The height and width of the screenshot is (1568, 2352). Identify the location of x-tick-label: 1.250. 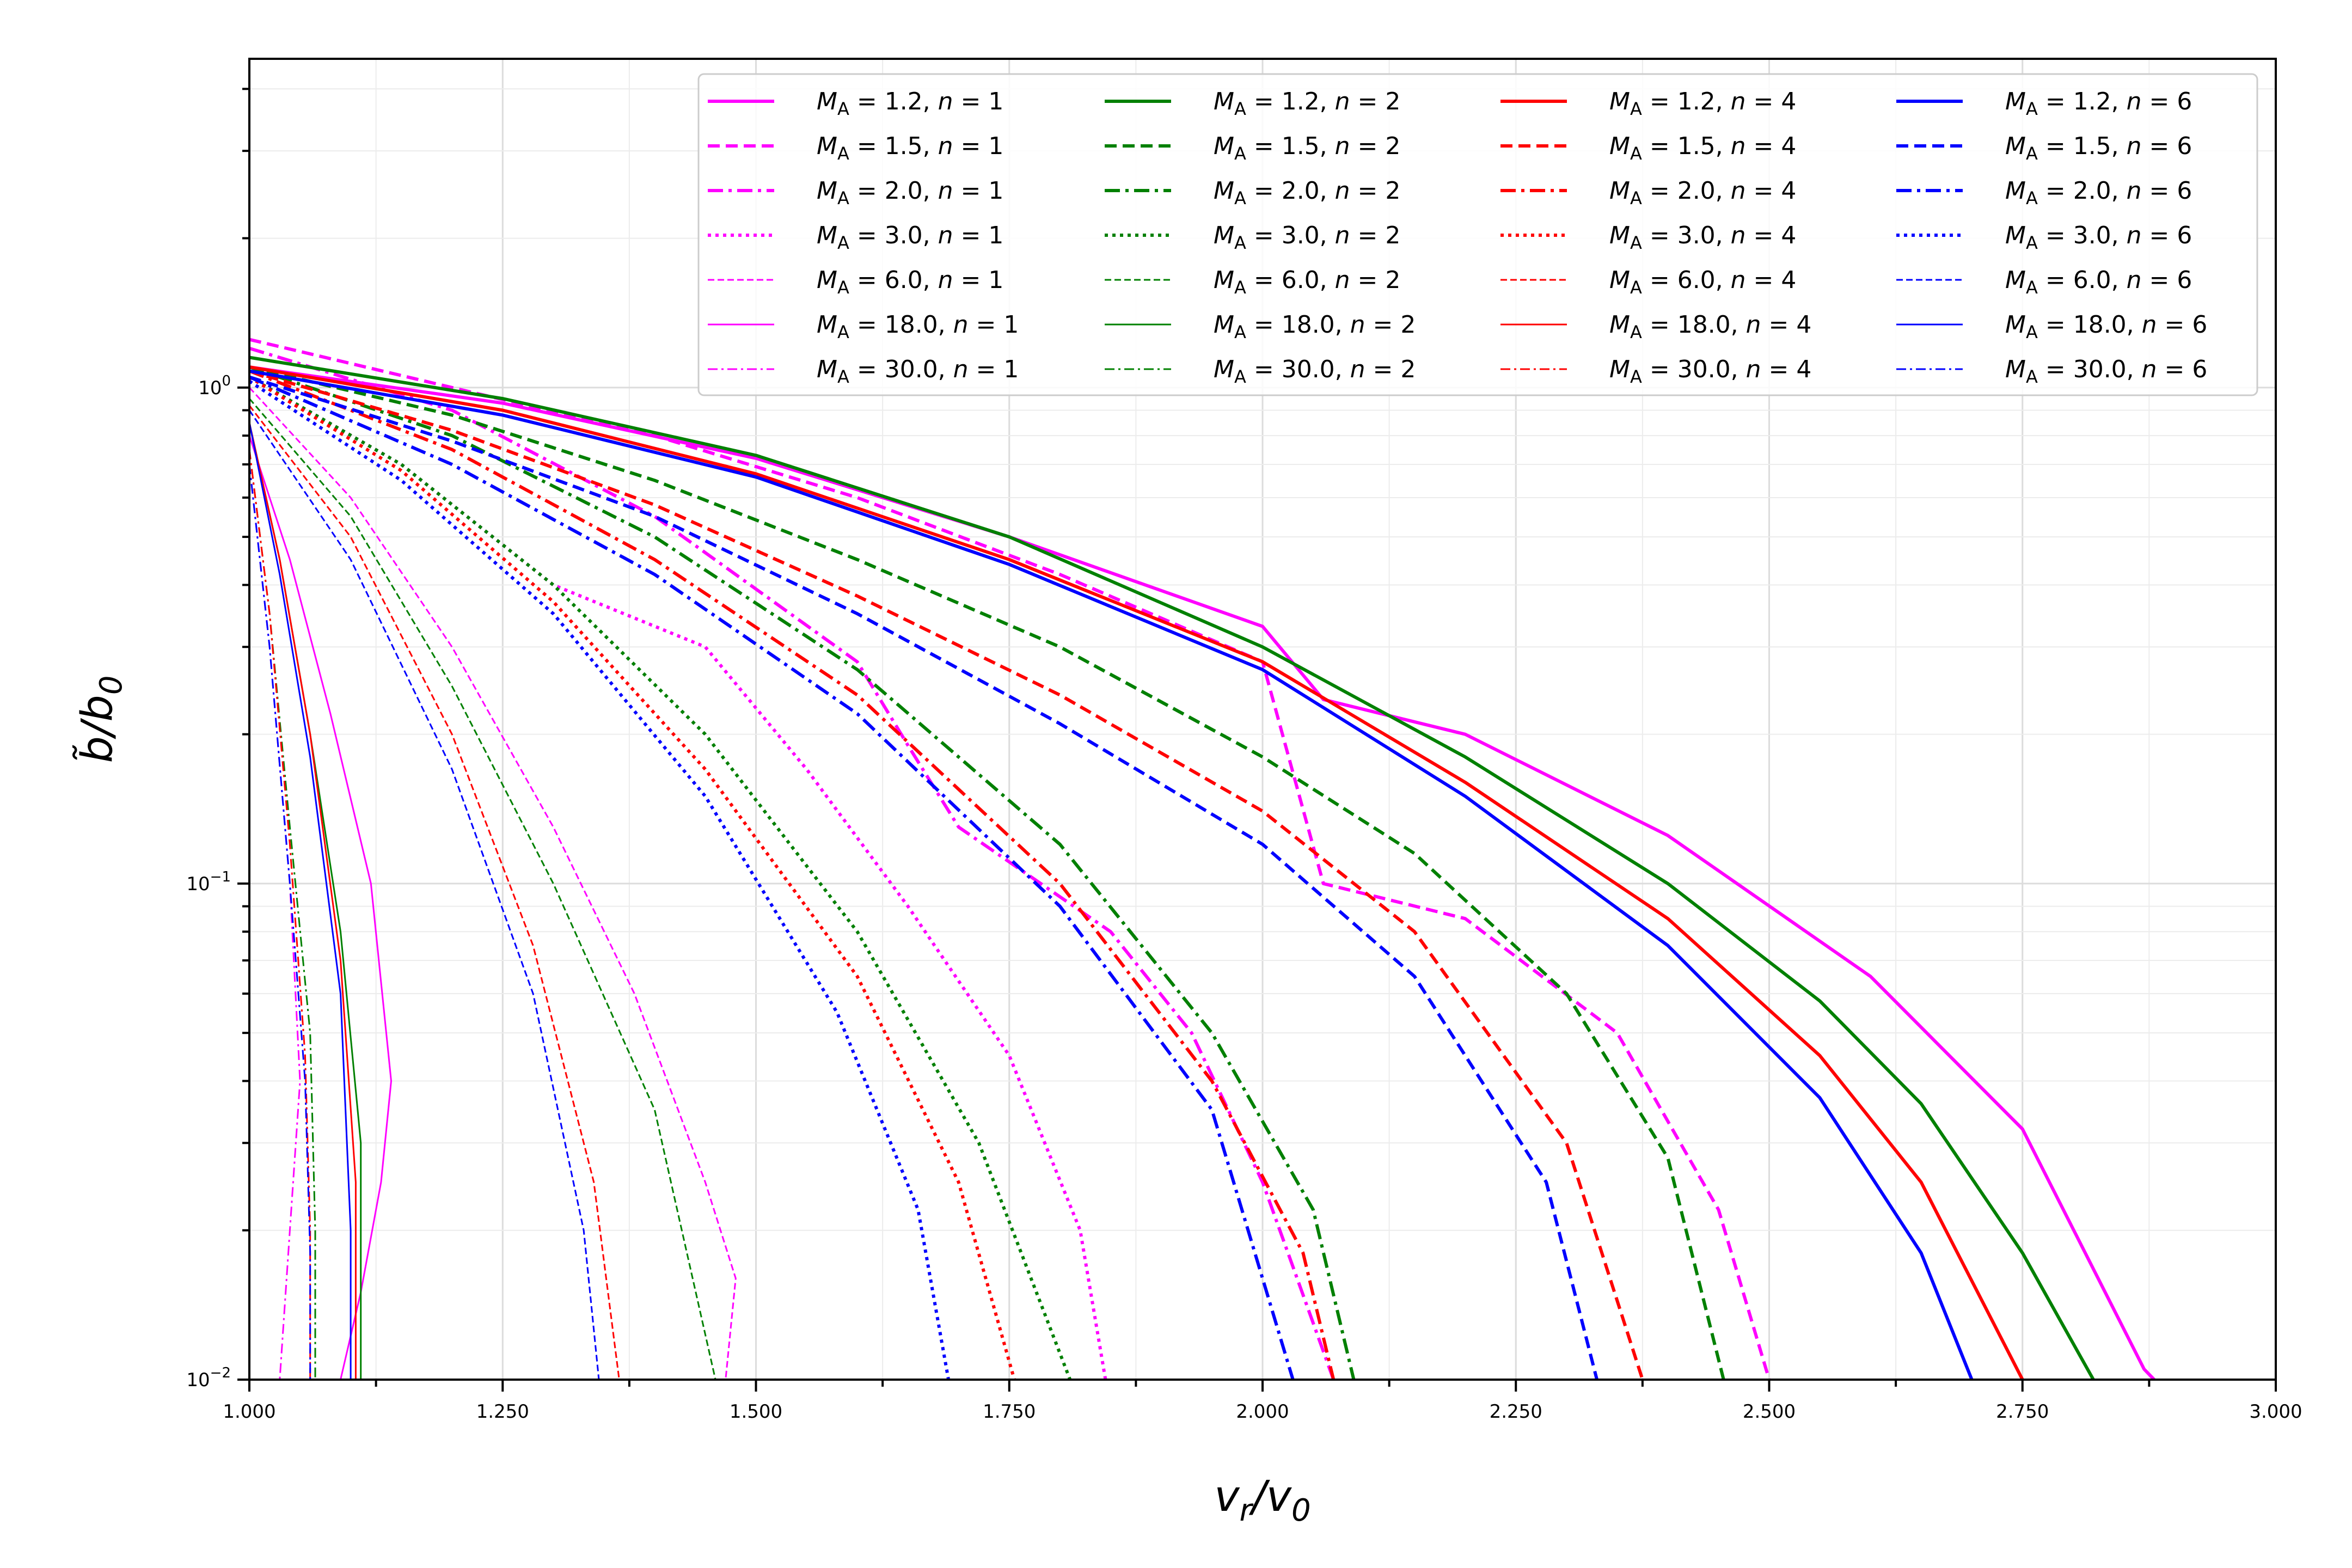
(502, 1412).